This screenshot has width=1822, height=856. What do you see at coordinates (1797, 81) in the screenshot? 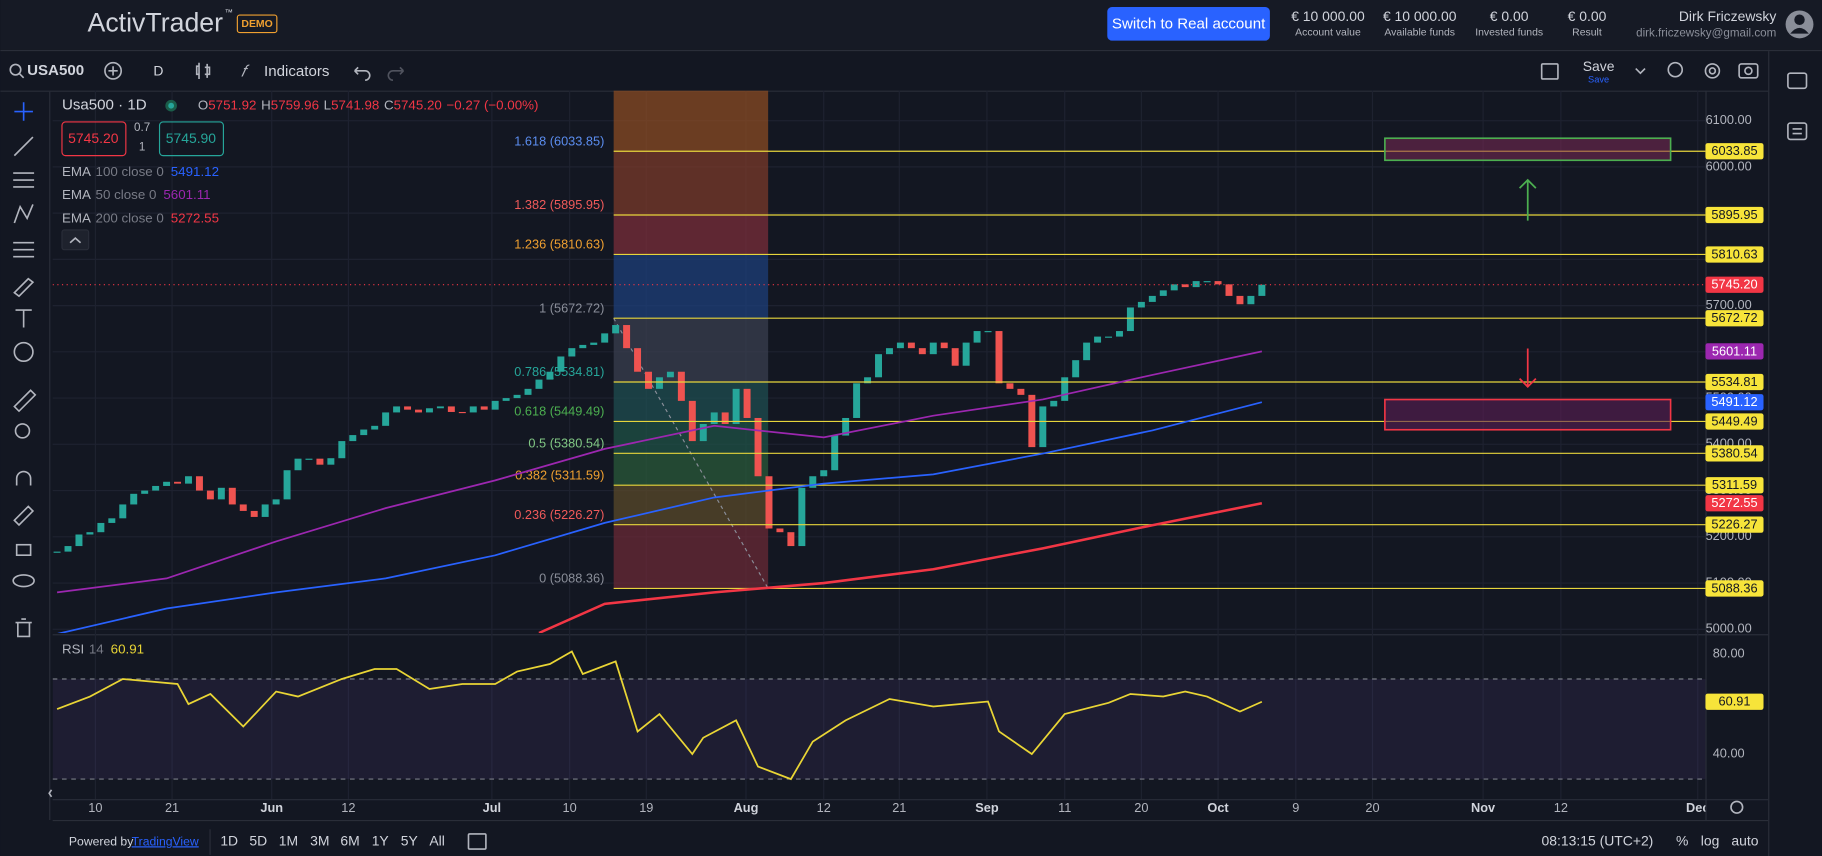
I see `watchlist` at bounding box center [1797, 81].